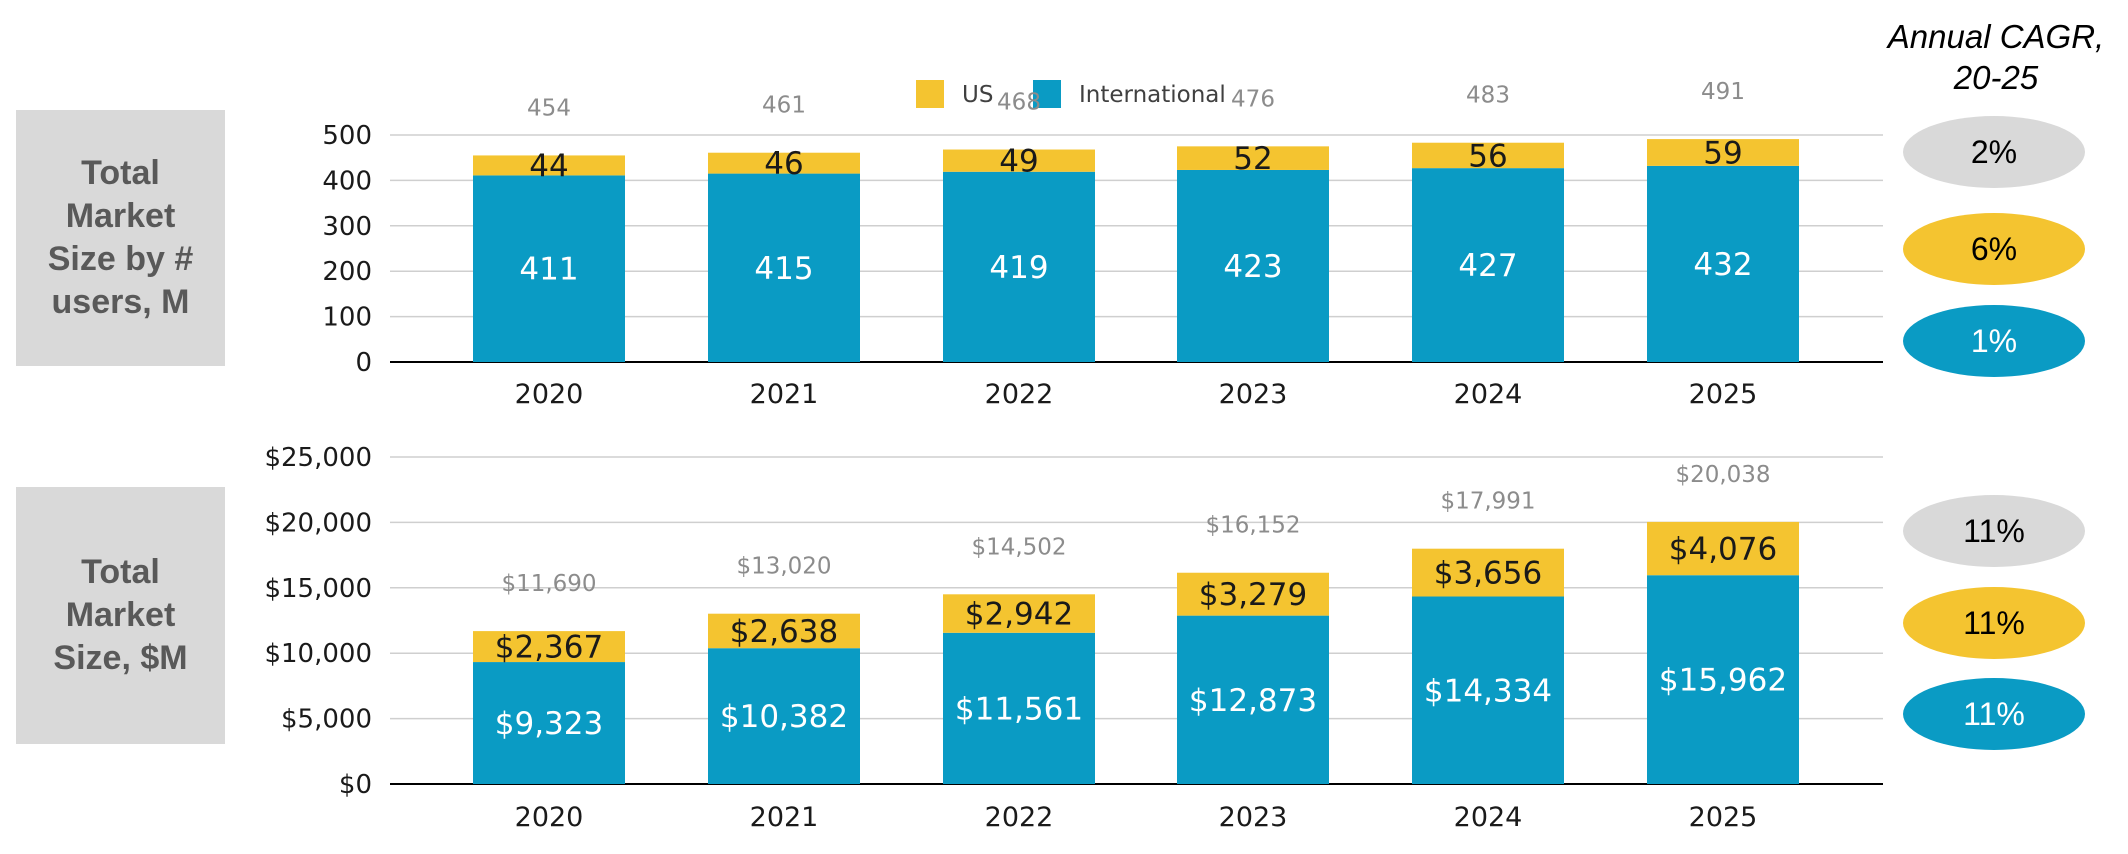 This screenshot has height=854, width=2128. I want to click on cagr-users-international-pill: 1%, so click(1994, 341).